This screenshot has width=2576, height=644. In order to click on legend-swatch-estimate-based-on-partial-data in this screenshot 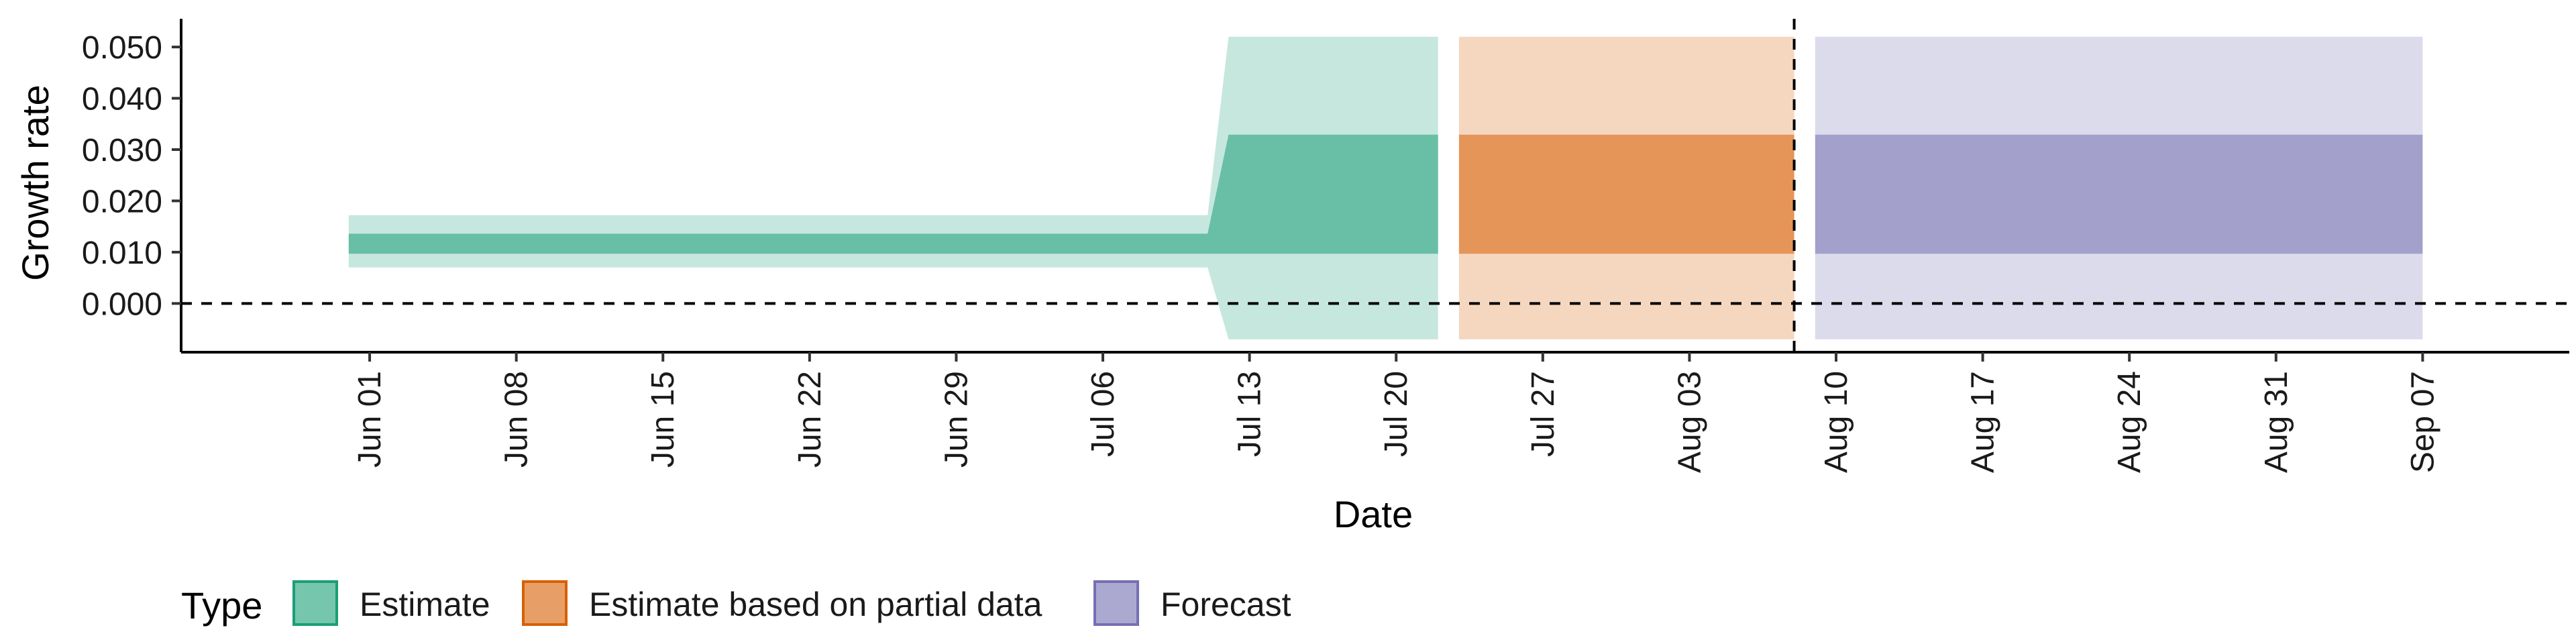, I will do `click(545, 603)`.